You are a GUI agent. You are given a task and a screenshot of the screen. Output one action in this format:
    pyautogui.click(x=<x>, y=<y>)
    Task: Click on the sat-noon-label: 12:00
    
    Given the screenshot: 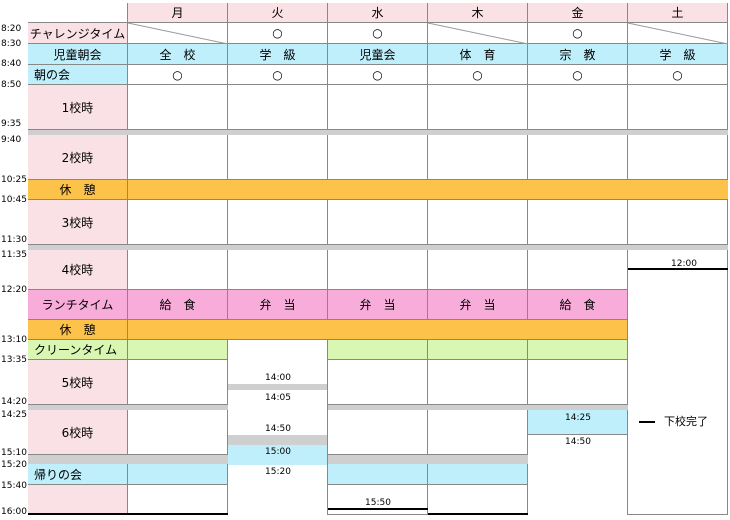 What is the action you would take?
    pyautogui.click(x=684, y=264)
    